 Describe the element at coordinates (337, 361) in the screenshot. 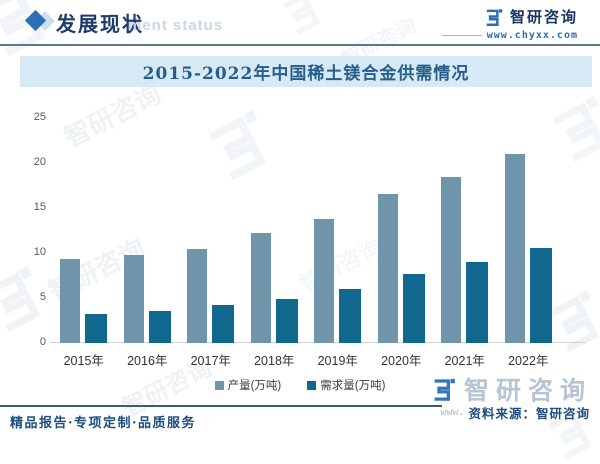

I see `x-label-2019年: 2019年` at that location.